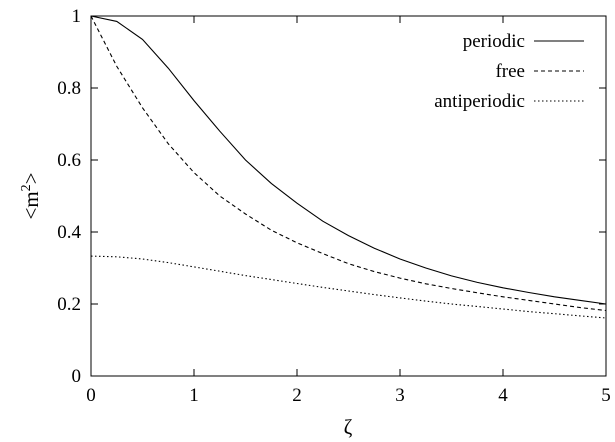  What do you see at coordinates (348, 287) in the screenshot?
I see `series-line-antiperiodic` at bounding box center [348, 287].